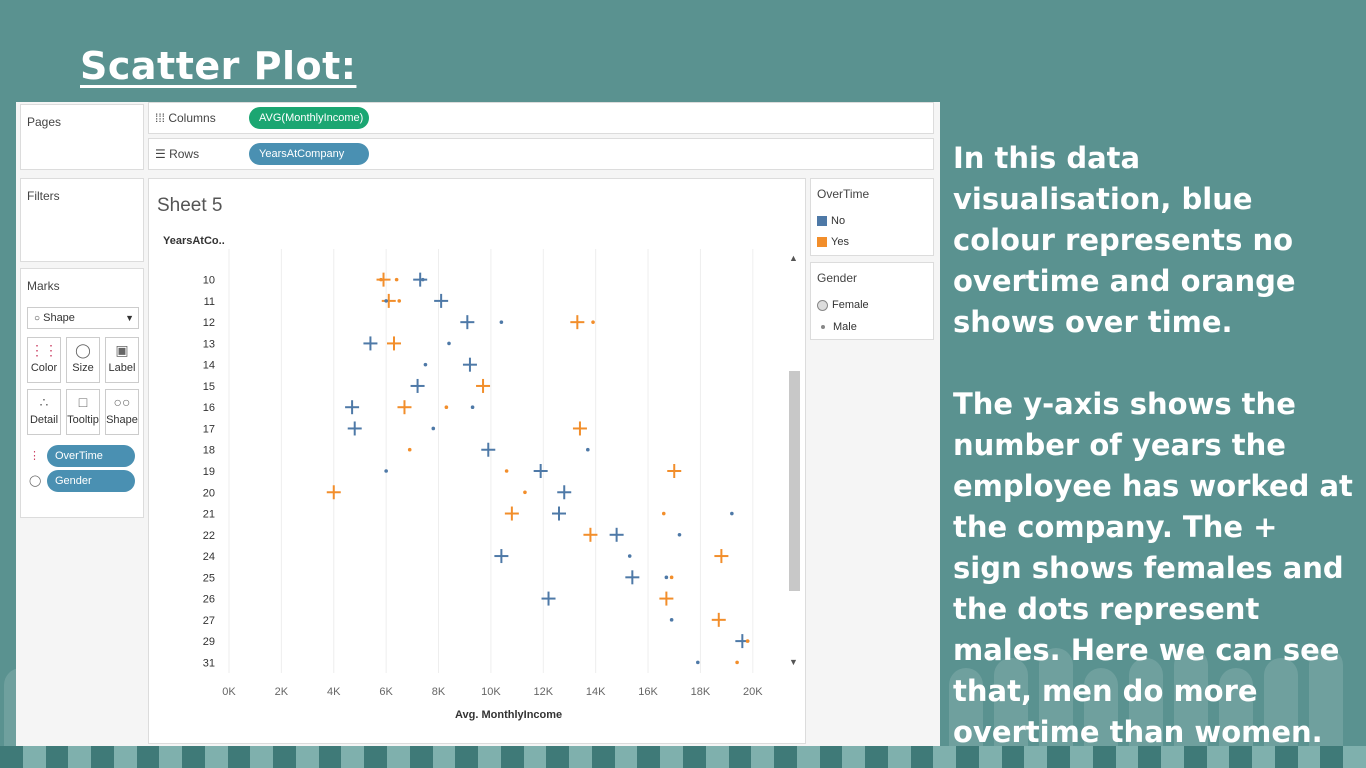 Image resolution: width=1366 pixels, height=768 pixels. I want to click on tooltip-button-label: Tooltip, so click(83, 420).